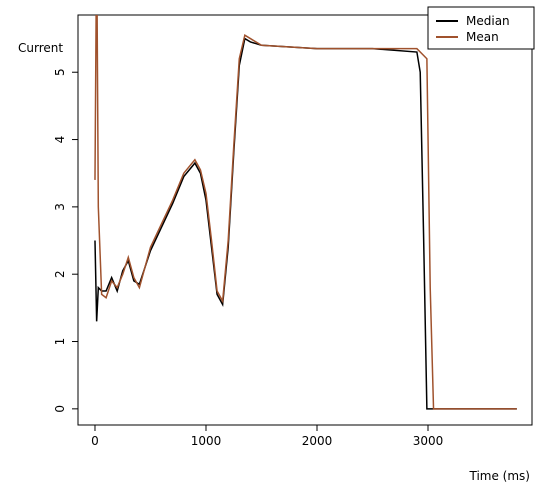 This screenshot has width=550, height=495. What do you see at coordinates (60, 207) in the screenshot?
I see `y-tick-label: 3` at bounding box center [60, 207].